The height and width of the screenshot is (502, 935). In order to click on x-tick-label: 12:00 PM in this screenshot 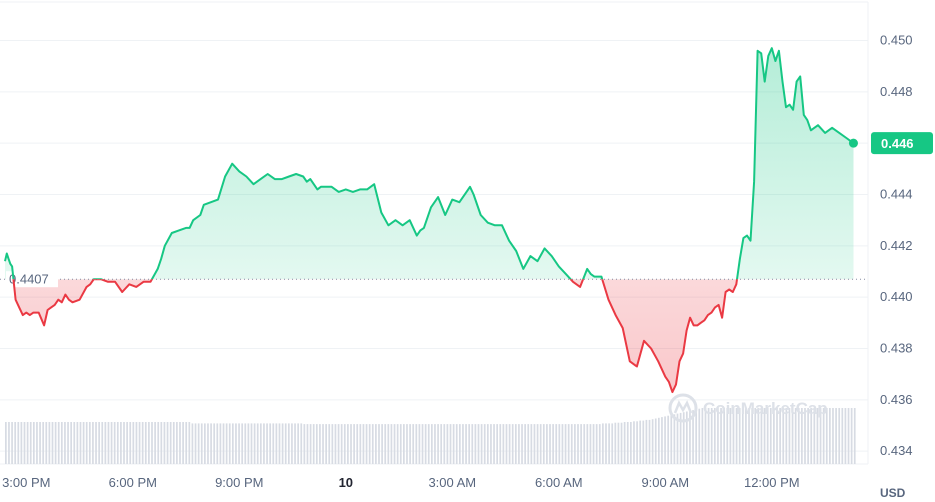, I will do `click(772, 482)`.